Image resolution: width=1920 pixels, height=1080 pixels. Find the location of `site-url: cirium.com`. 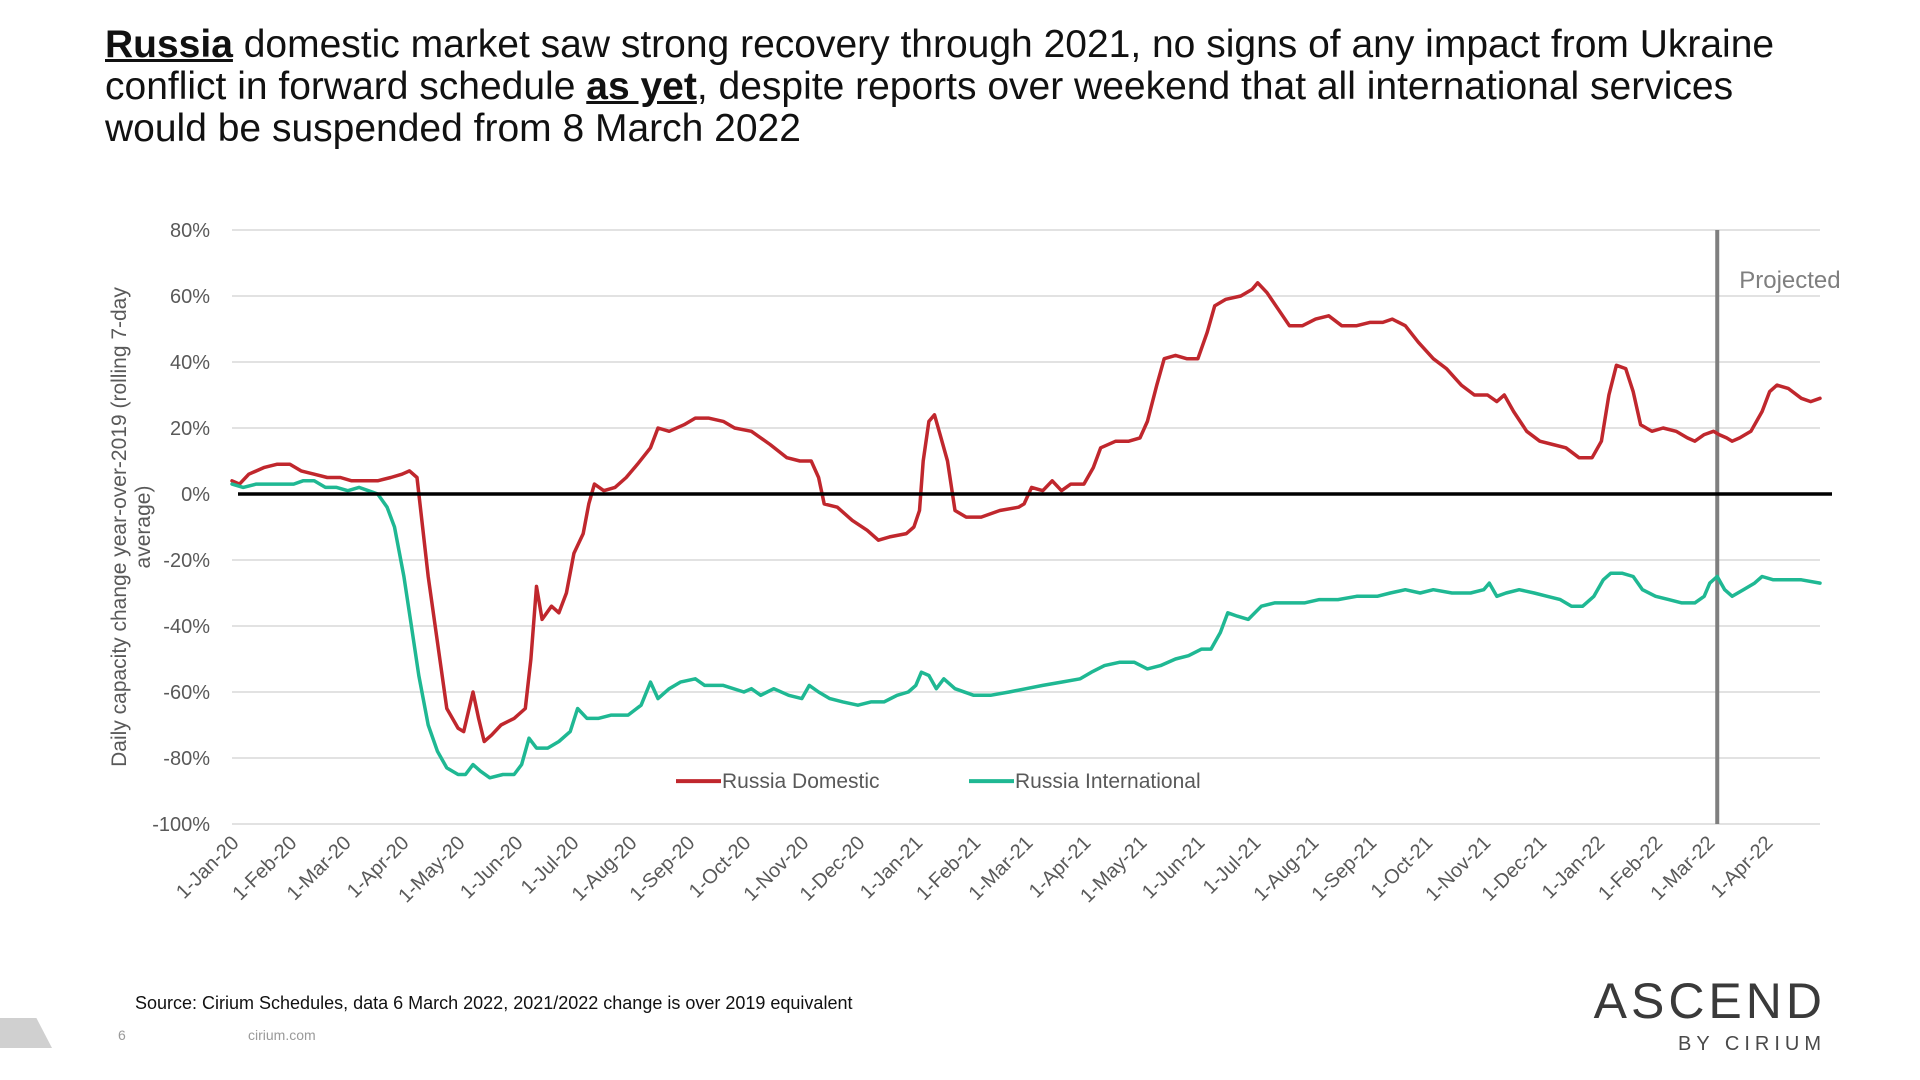

site-url: cirium.com is located at coordinates (282, 1035).